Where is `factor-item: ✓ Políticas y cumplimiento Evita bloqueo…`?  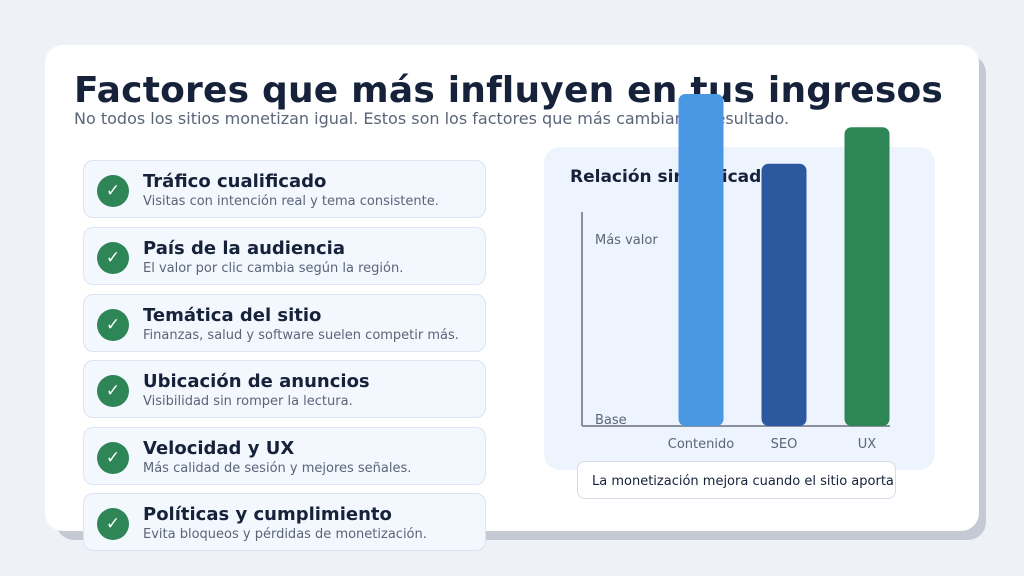 factor-item: ✓ Políticas y cumplimiento Evita bloqueo… is located at coordinates (284, 522).